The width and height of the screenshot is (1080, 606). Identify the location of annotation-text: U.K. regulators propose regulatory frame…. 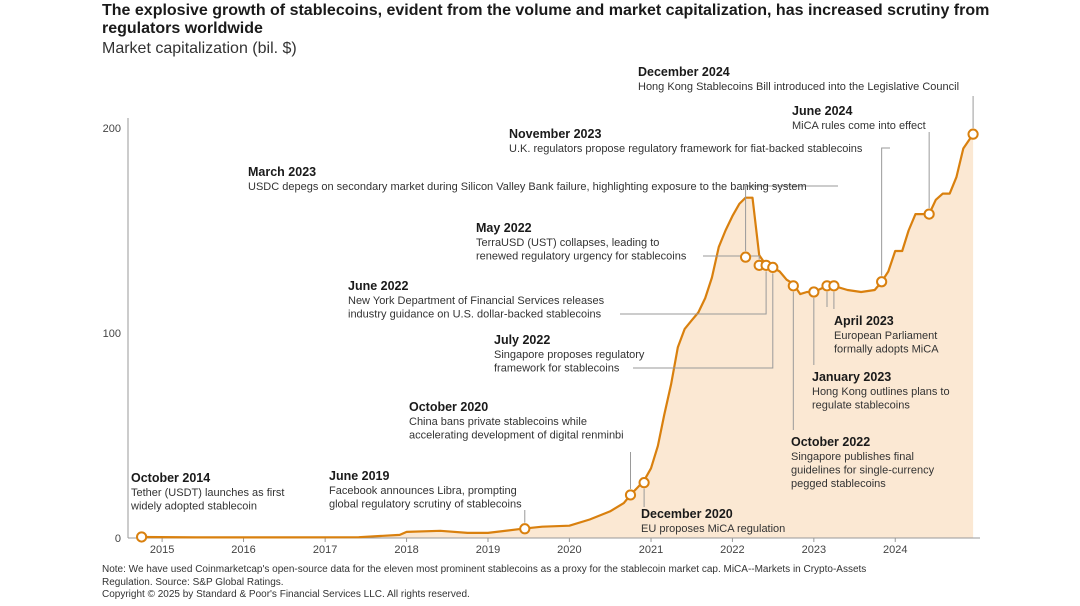
(686, 149).